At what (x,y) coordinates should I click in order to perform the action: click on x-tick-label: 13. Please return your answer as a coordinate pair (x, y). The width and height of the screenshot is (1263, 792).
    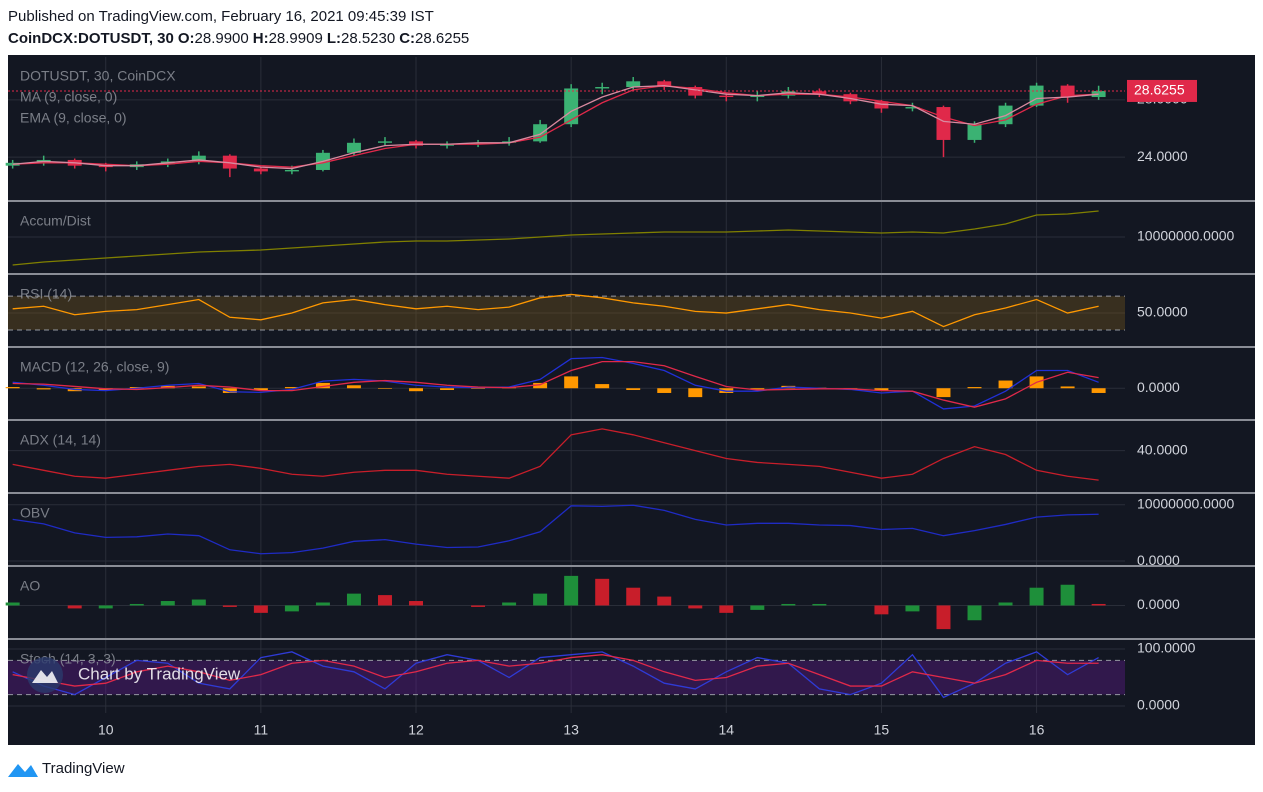
    Looking at the image, I should click on (571, 730).